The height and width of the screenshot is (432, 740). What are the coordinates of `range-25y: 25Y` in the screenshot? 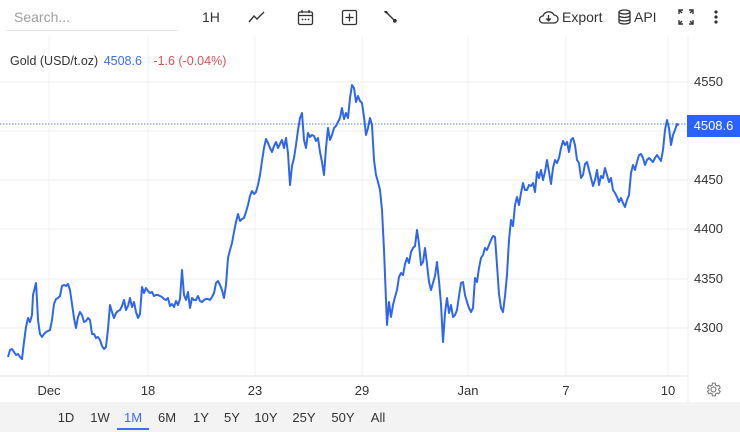 It's located at (304, 417).